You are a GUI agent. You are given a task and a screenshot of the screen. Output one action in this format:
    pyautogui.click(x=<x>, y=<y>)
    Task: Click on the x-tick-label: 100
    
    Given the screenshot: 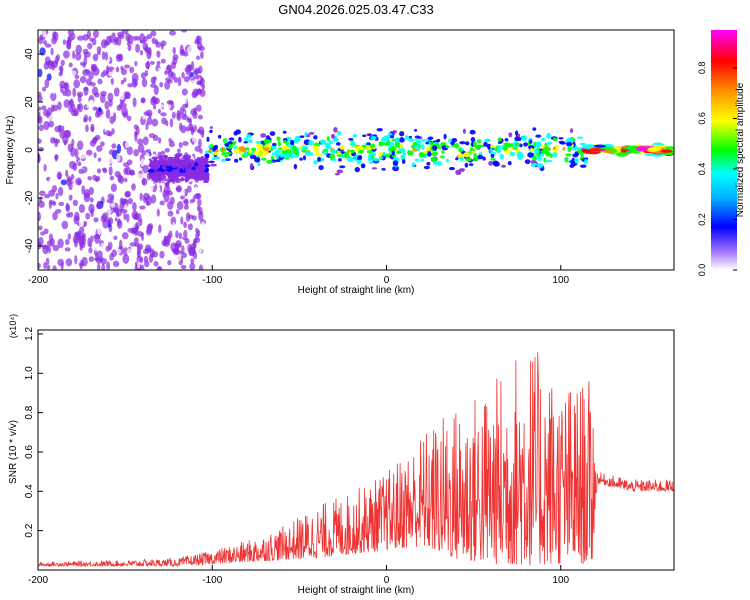 What is the action you would take?
    pyautogui.click(x=560, y=580)
    